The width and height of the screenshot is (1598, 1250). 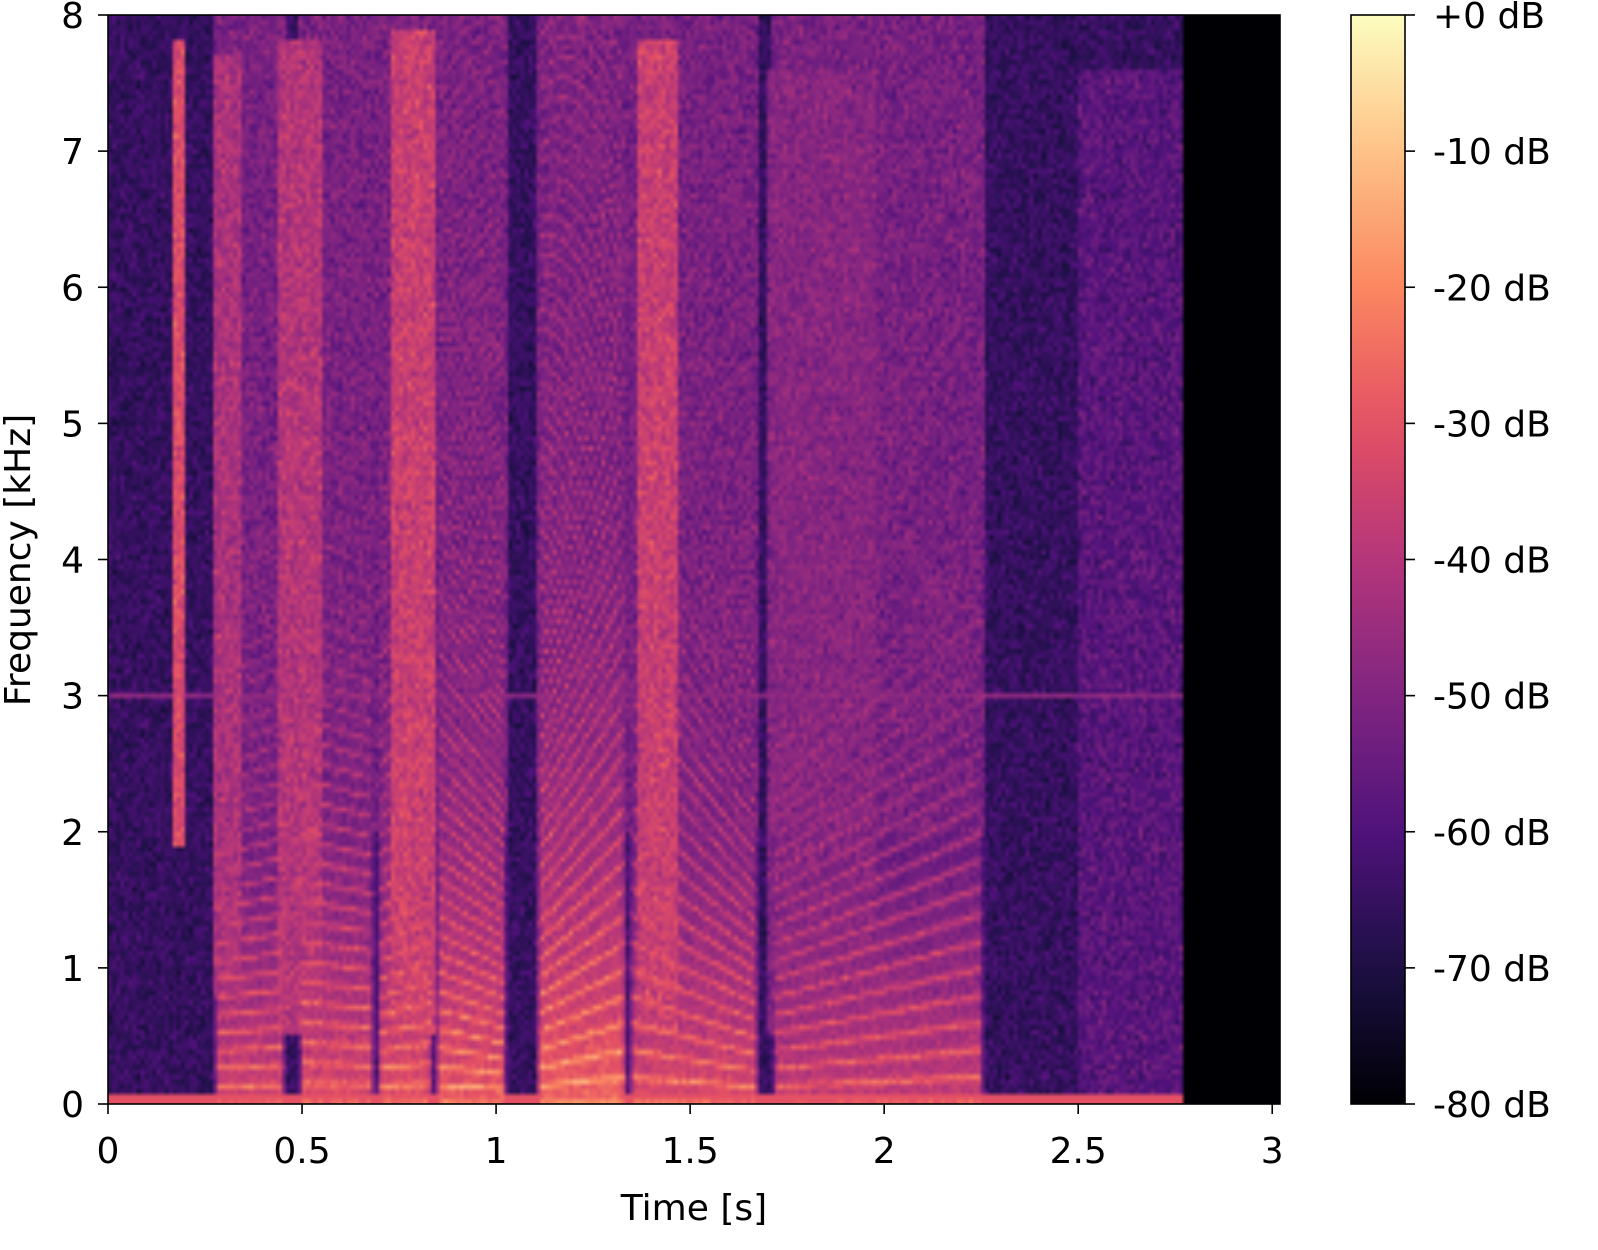 What do you see at coordinates (72, 424) in the screenshot?
I see `y-tick-label: 5` at bounding box center [72, 424].